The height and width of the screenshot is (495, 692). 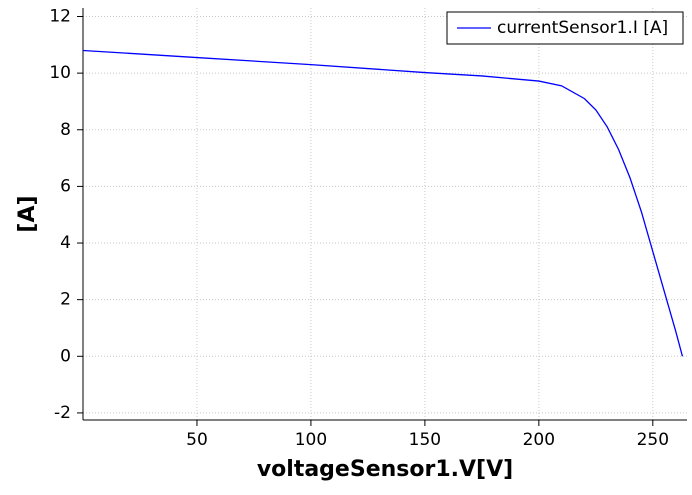 What do you see at coordinates (62, 413) in the screenshot?
I see `y-tick-label: -2` at bounding box center [62, 413].